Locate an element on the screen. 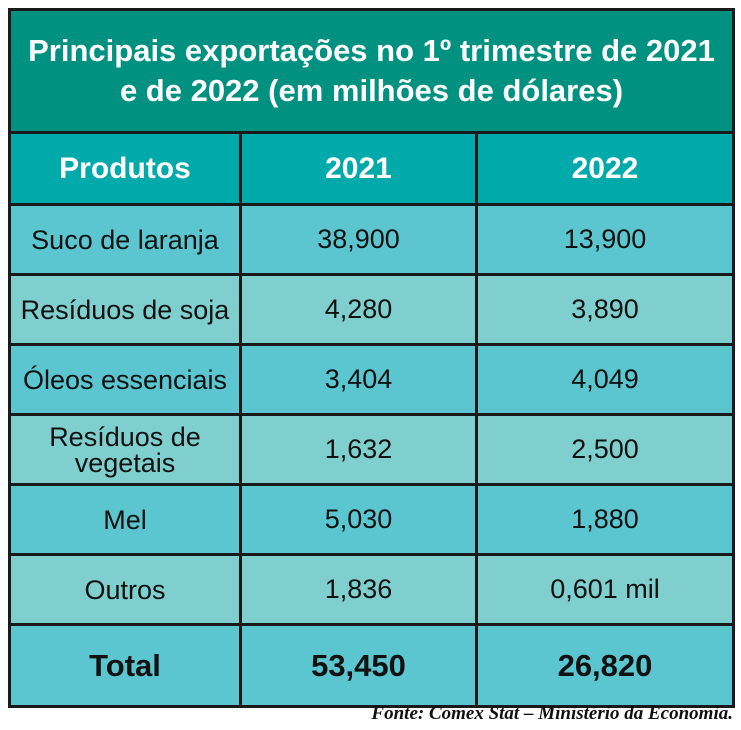 This screenshot has height=730, width=741. table-row: Resíduos de soja 4,280 3,890 is located at coordinates (371, 311).